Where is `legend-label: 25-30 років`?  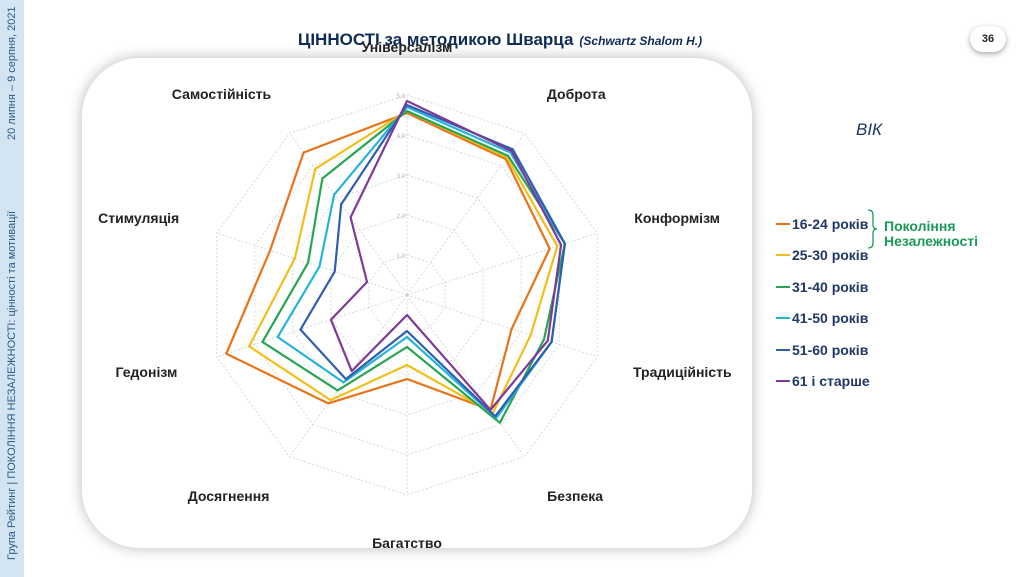 legend-label: 25-30 років is located at coordinates (830, 255).